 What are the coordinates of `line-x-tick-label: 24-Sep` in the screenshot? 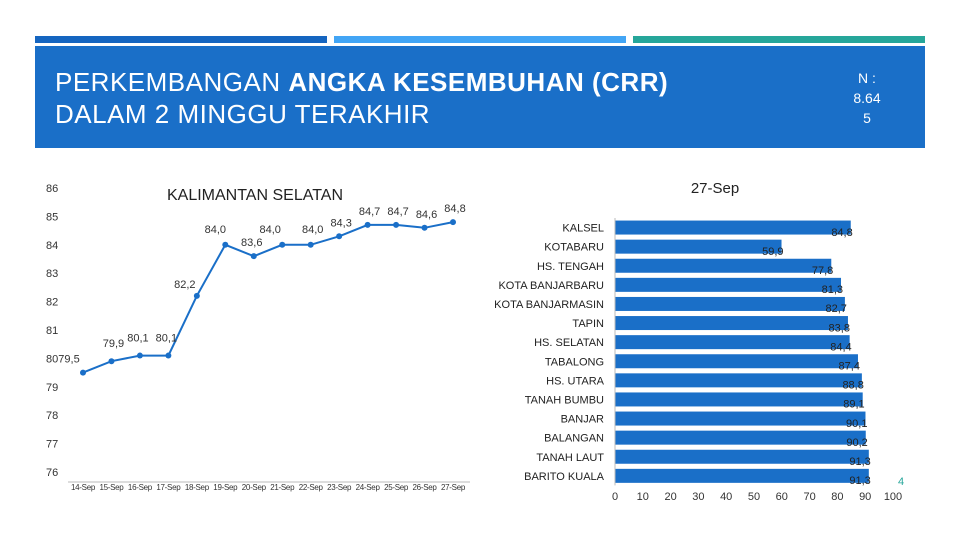 It's located at (368, 487).